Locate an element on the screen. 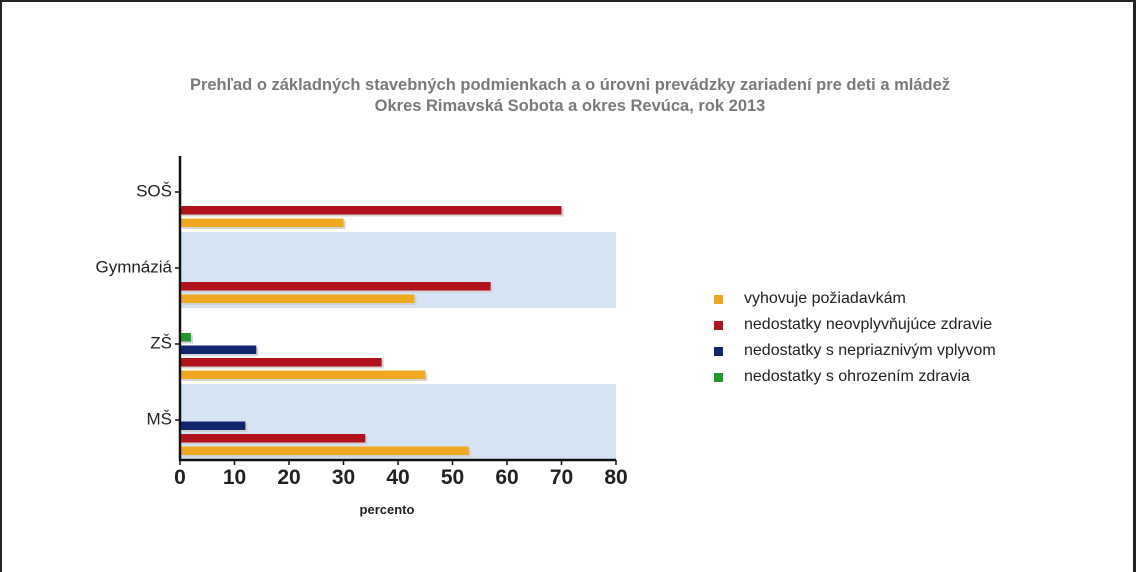 This screenshot has height=572, width=1136. x-axis-label: percento is located at coordinates (387, 509).